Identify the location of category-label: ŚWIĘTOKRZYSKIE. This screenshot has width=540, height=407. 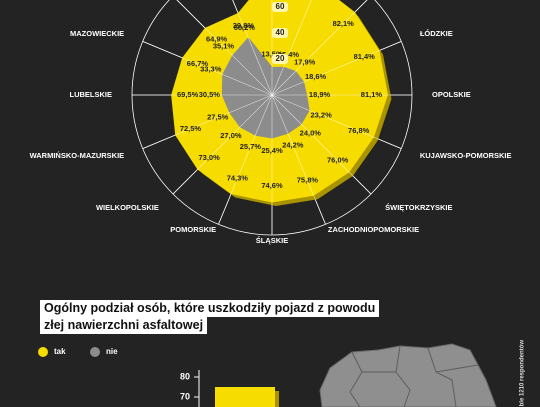
(418, 207).